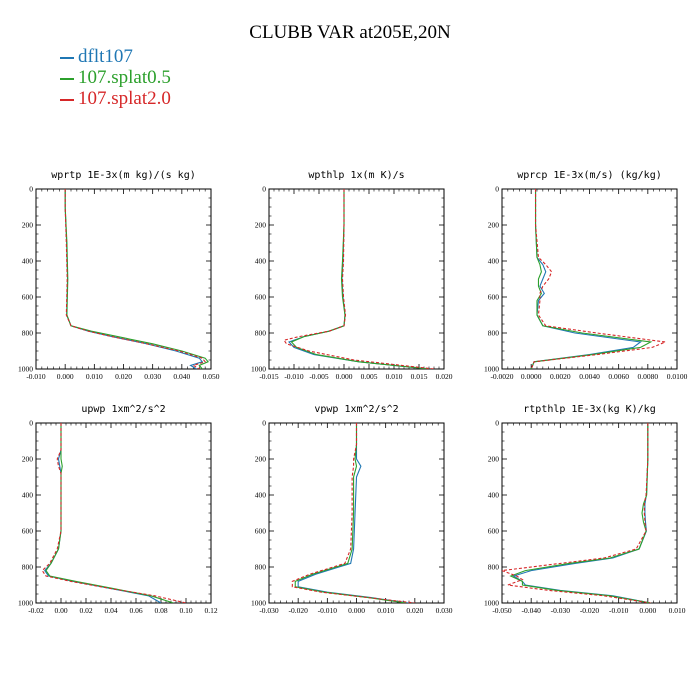  I want to click on legend-line-splat20, so click(67, 99).